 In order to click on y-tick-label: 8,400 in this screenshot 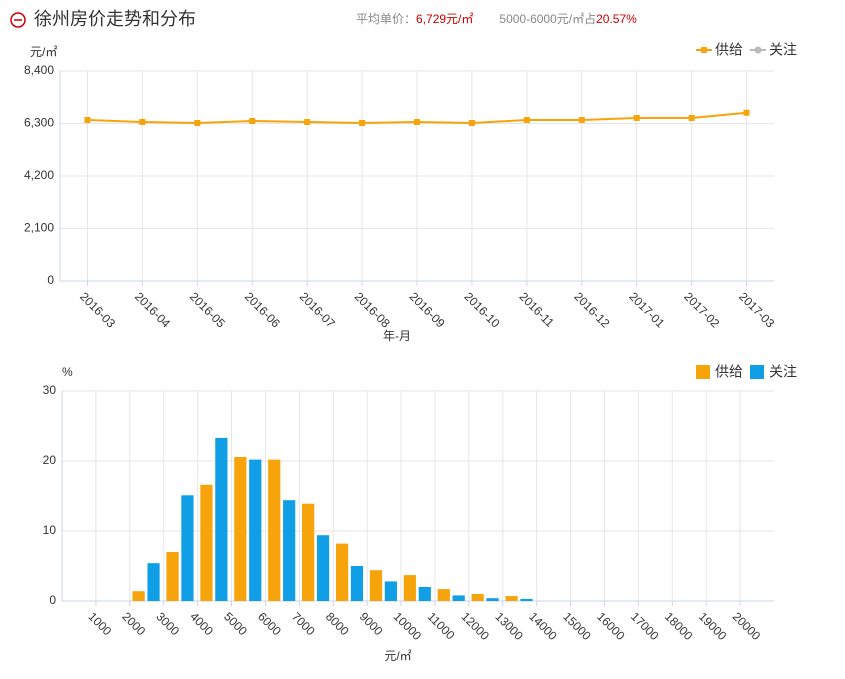, I will do `click(39, 70)`.